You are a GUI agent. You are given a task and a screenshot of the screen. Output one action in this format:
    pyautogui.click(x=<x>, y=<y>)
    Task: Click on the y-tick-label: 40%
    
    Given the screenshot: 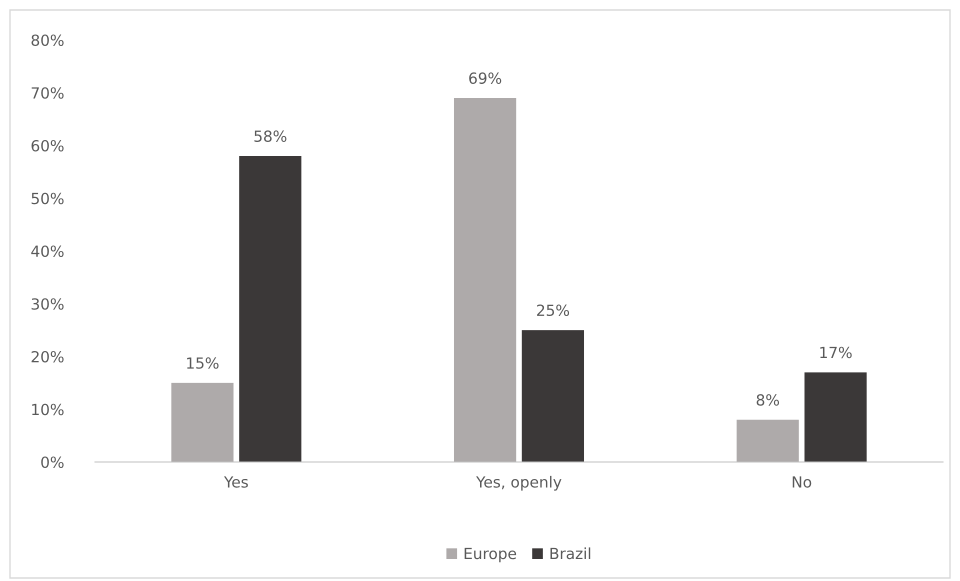 What is the action you would take?
    pyautogui.click(x=47, y=251)
    